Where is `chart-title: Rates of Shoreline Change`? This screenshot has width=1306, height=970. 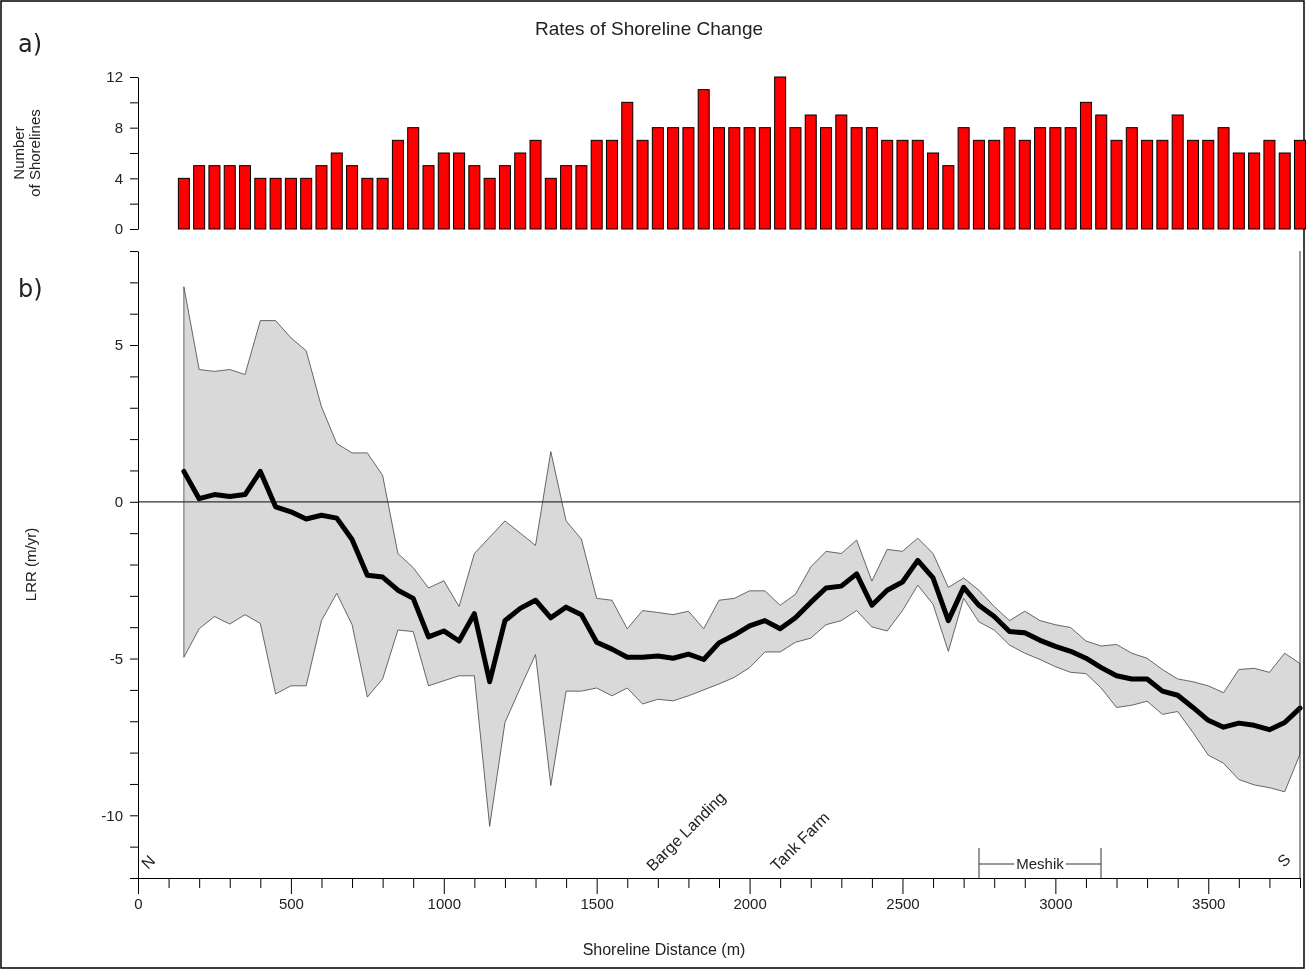
chart-title: Rates of Shoreline Change is located at coordinates (649, 28).